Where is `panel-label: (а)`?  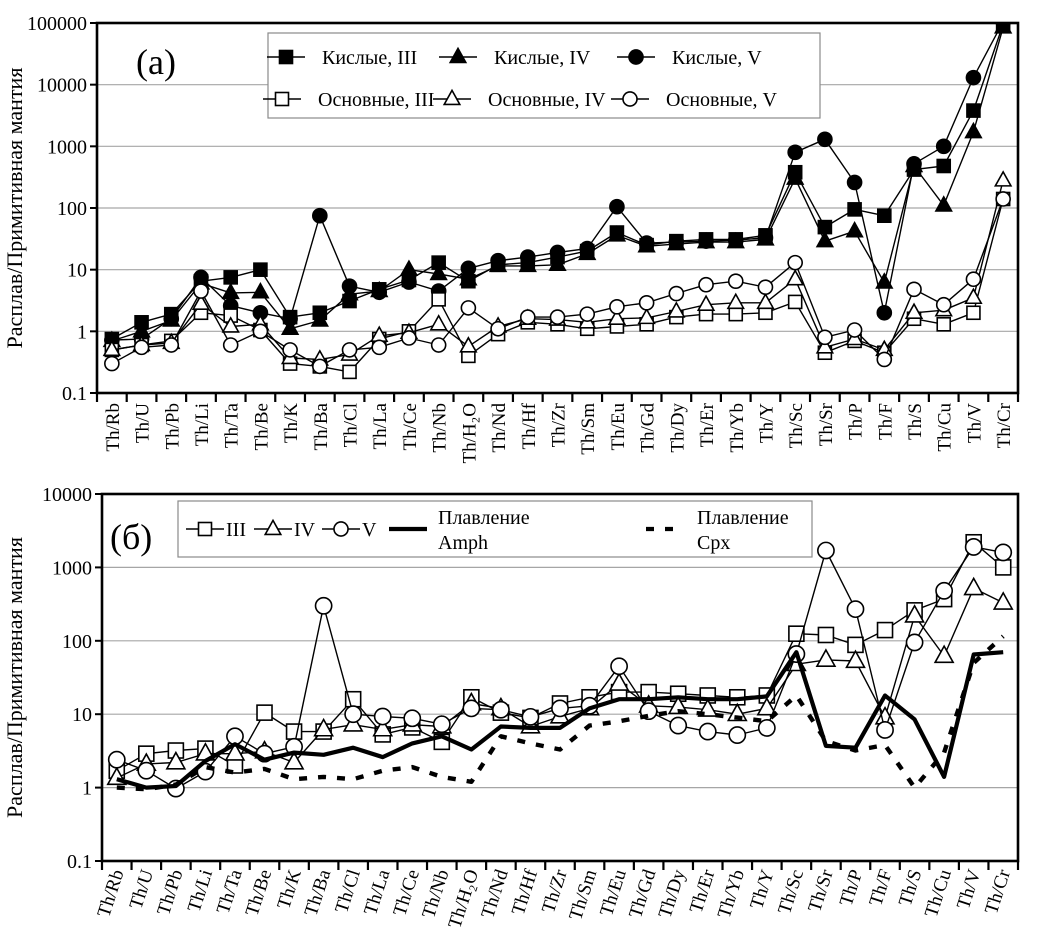 panel-label: (а) is located at coordinates (156, 62).